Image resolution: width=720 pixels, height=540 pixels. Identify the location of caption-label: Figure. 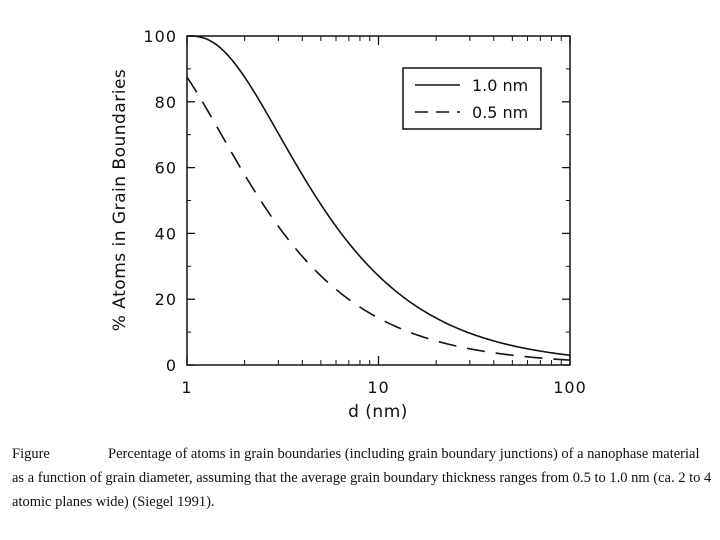
(31, 454).